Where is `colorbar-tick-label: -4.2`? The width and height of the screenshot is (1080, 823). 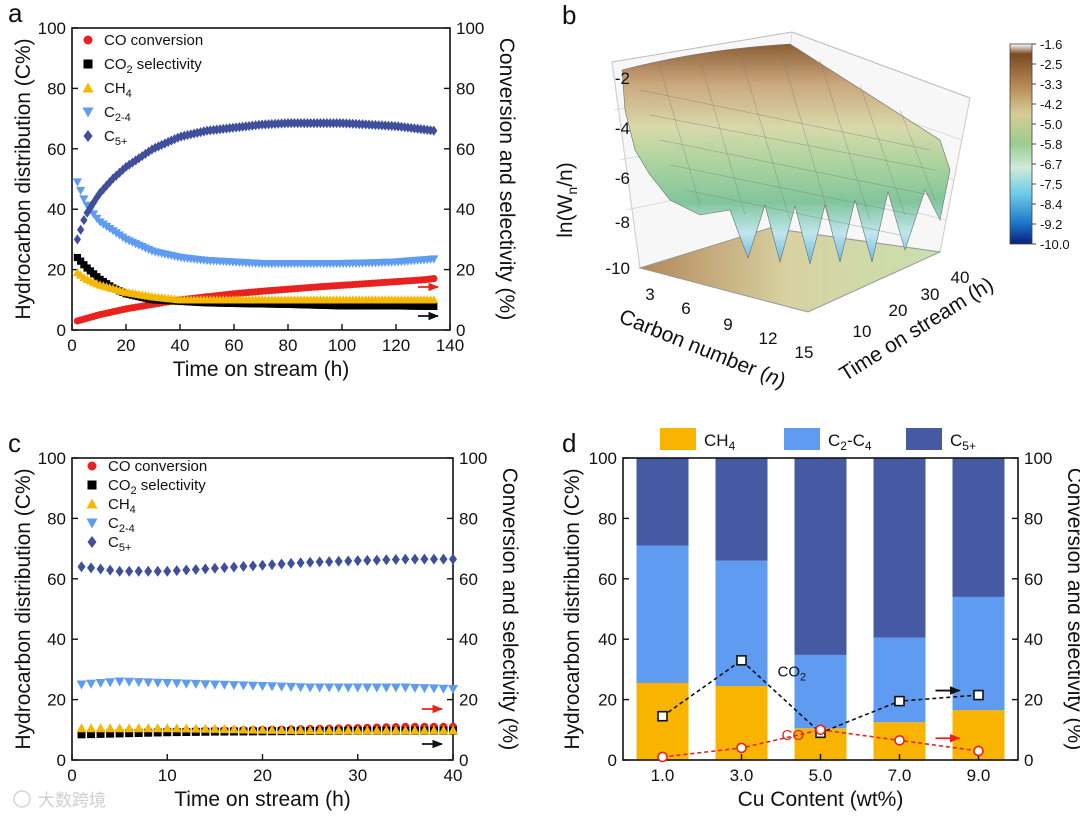
colorbar-tick-label: -4.2 is located at coordinates (1051, 104).